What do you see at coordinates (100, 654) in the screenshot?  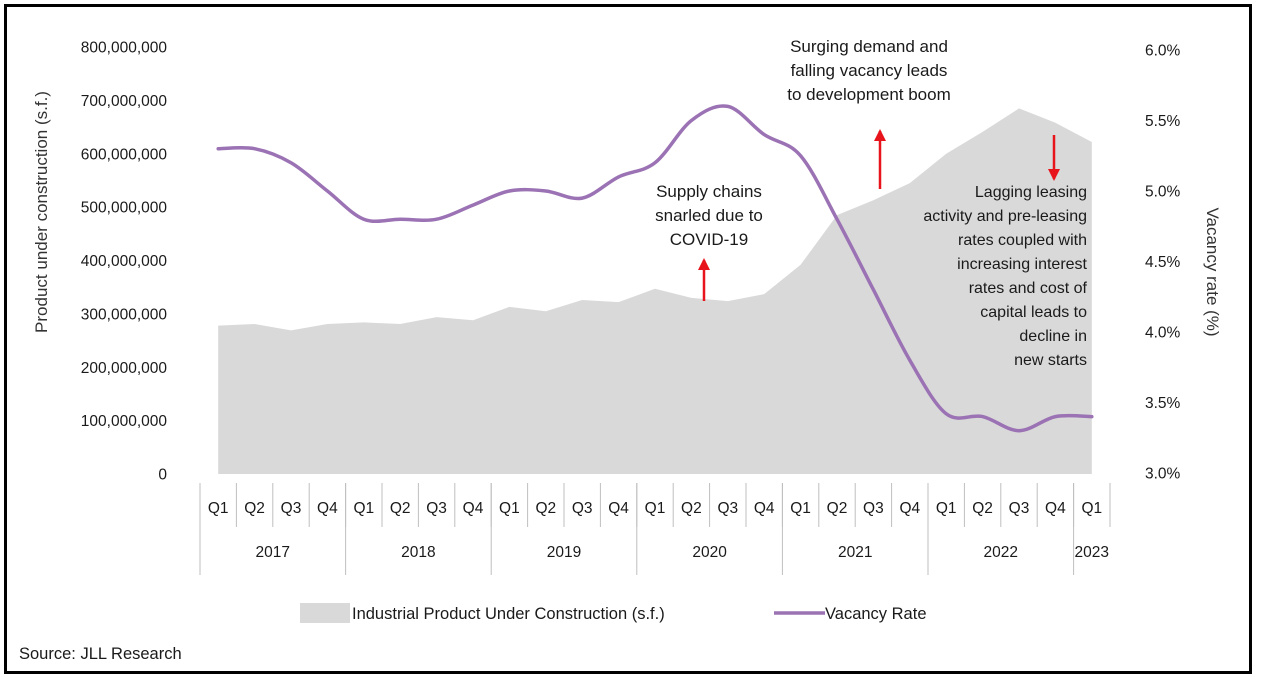 I see `source-note: Source: JLL Research` at bounding box center [100, 654].